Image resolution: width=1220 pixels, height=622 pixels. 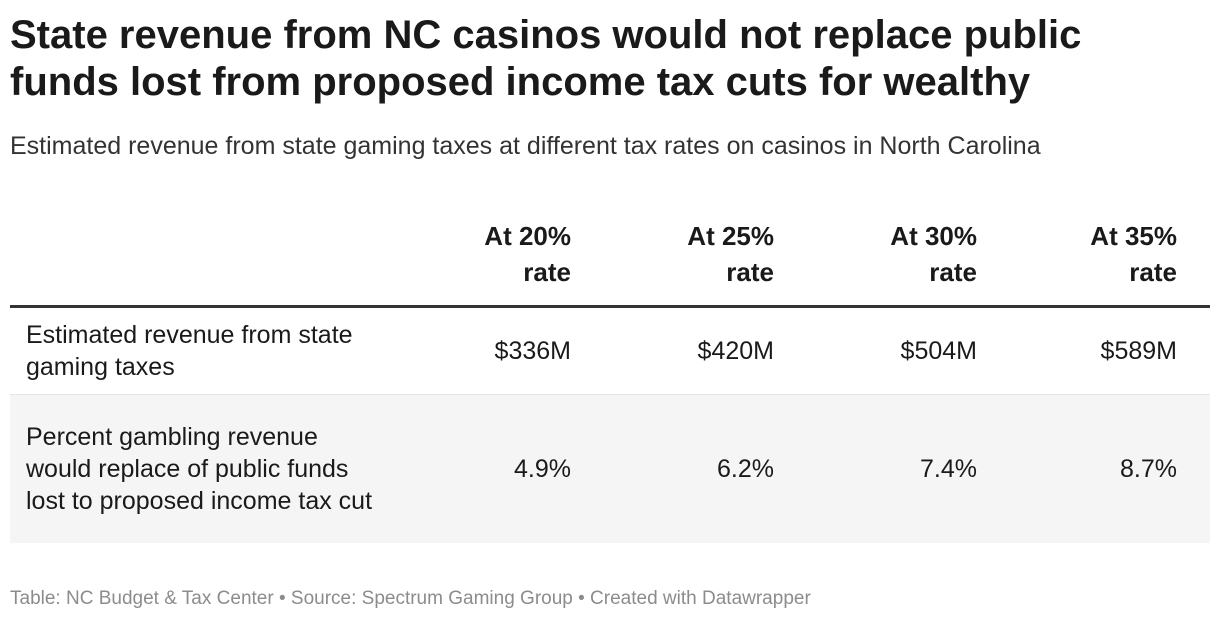 What do you see at coordinates (1138, 351) in the screenshot?
I see `table-cell: $589M` at bounding box center [1138, 351].